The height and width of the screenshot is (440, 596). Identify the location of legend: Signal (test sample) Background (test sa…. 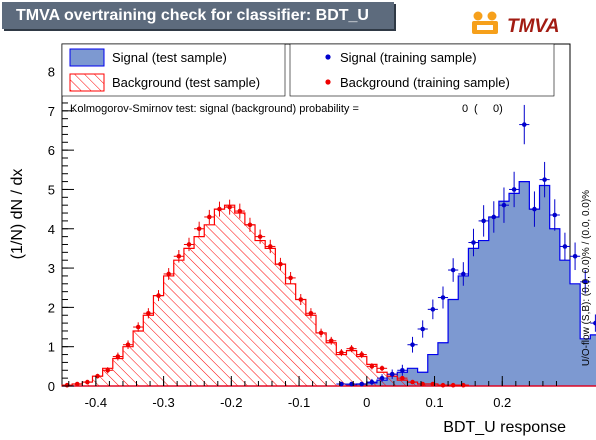
(308, 70).